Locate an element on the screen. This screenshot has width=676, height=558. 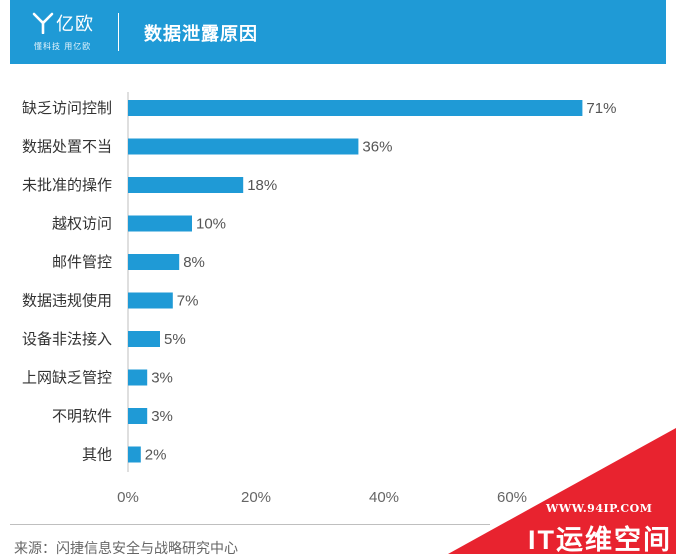
category-label: 上网缺乏管控 is located at coordinates (67, 378).